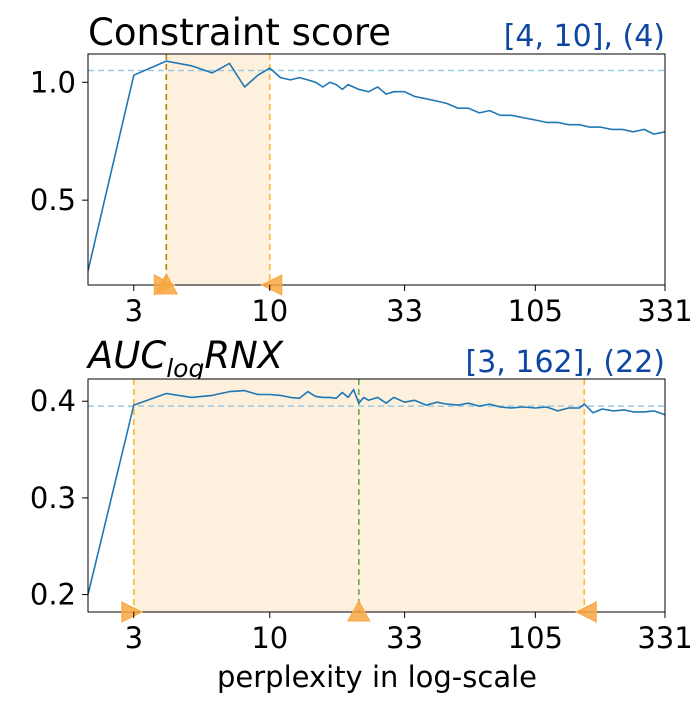  I want to click on panel-1-band-end-marker, so click(271, 285).